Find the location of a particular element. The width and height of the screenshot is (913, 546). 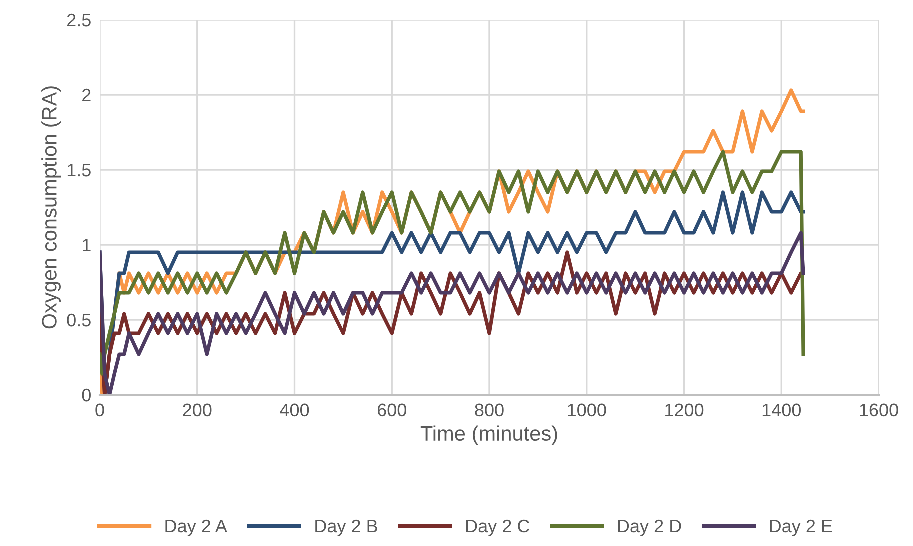

y-tick-label: 2 is located at coordinates (86, 95).